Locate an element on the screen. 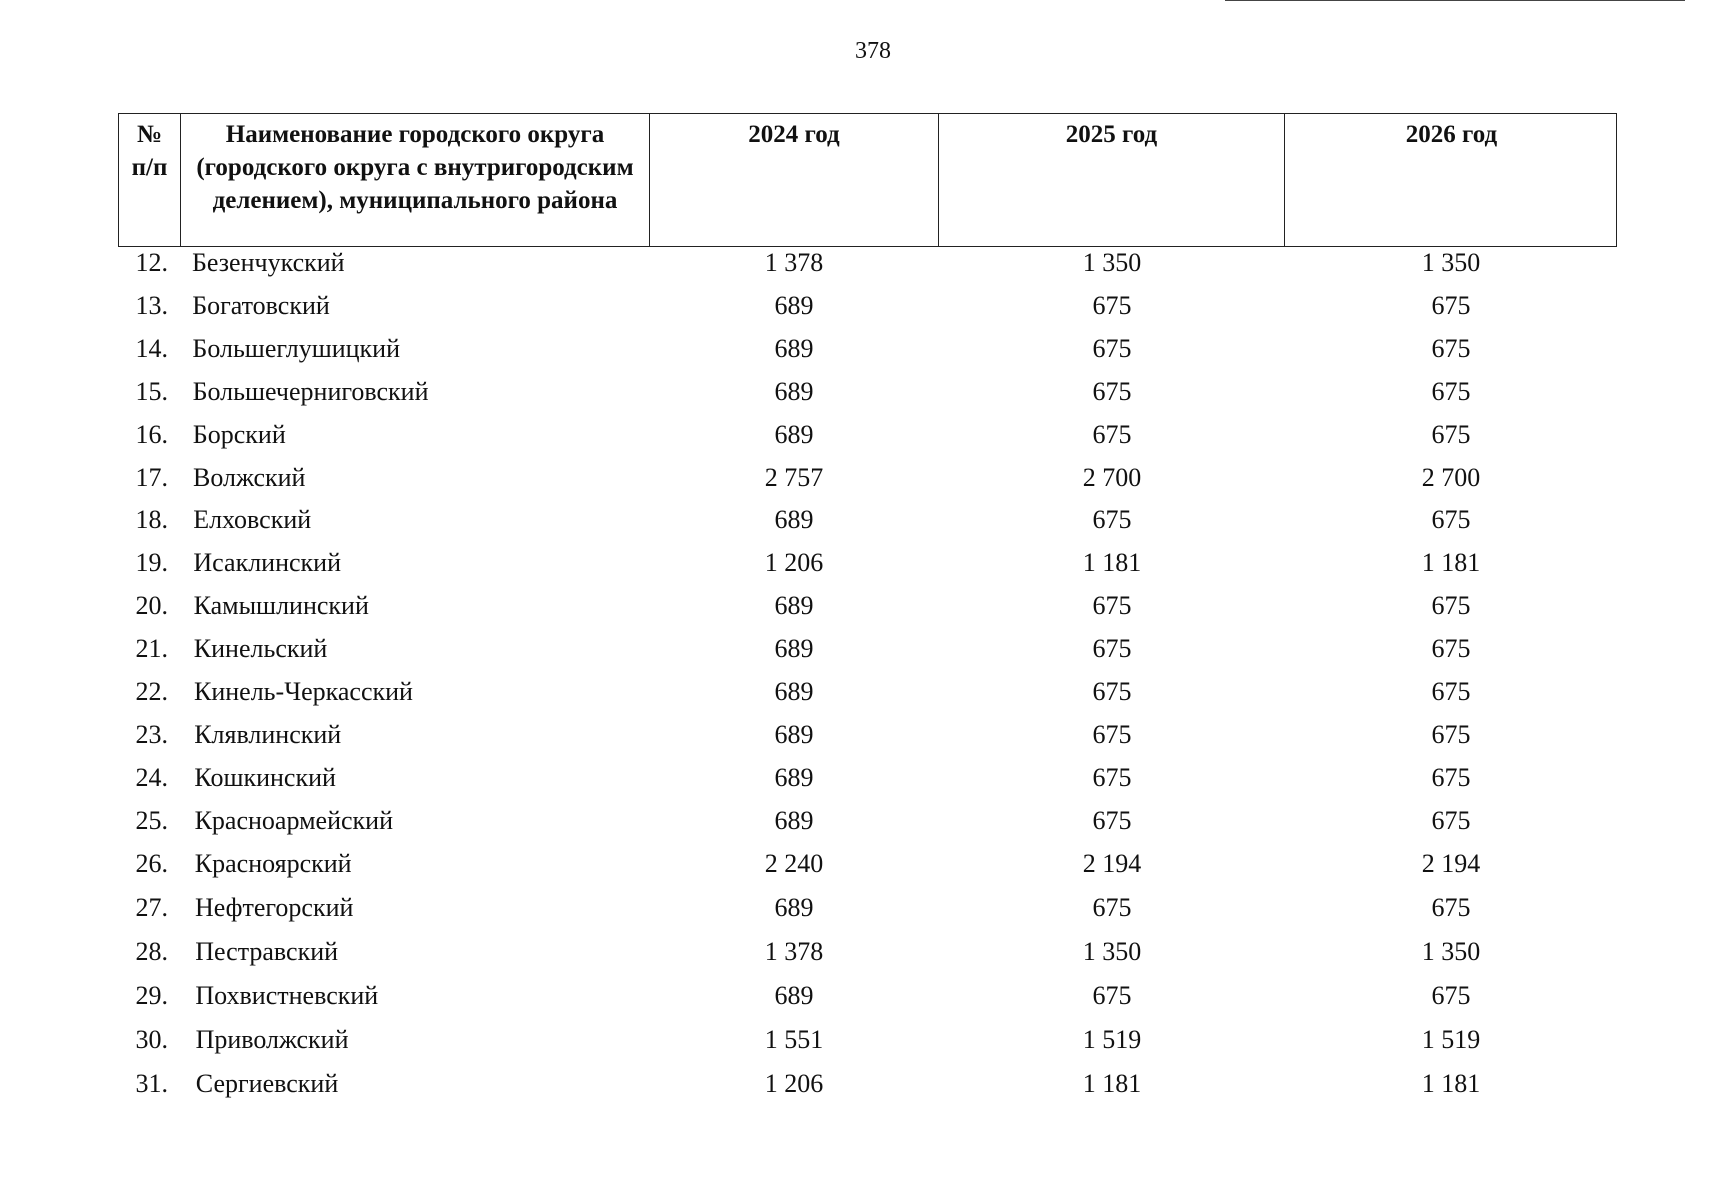  header-cell: 2026 год is located at coordinates (1451, 134).